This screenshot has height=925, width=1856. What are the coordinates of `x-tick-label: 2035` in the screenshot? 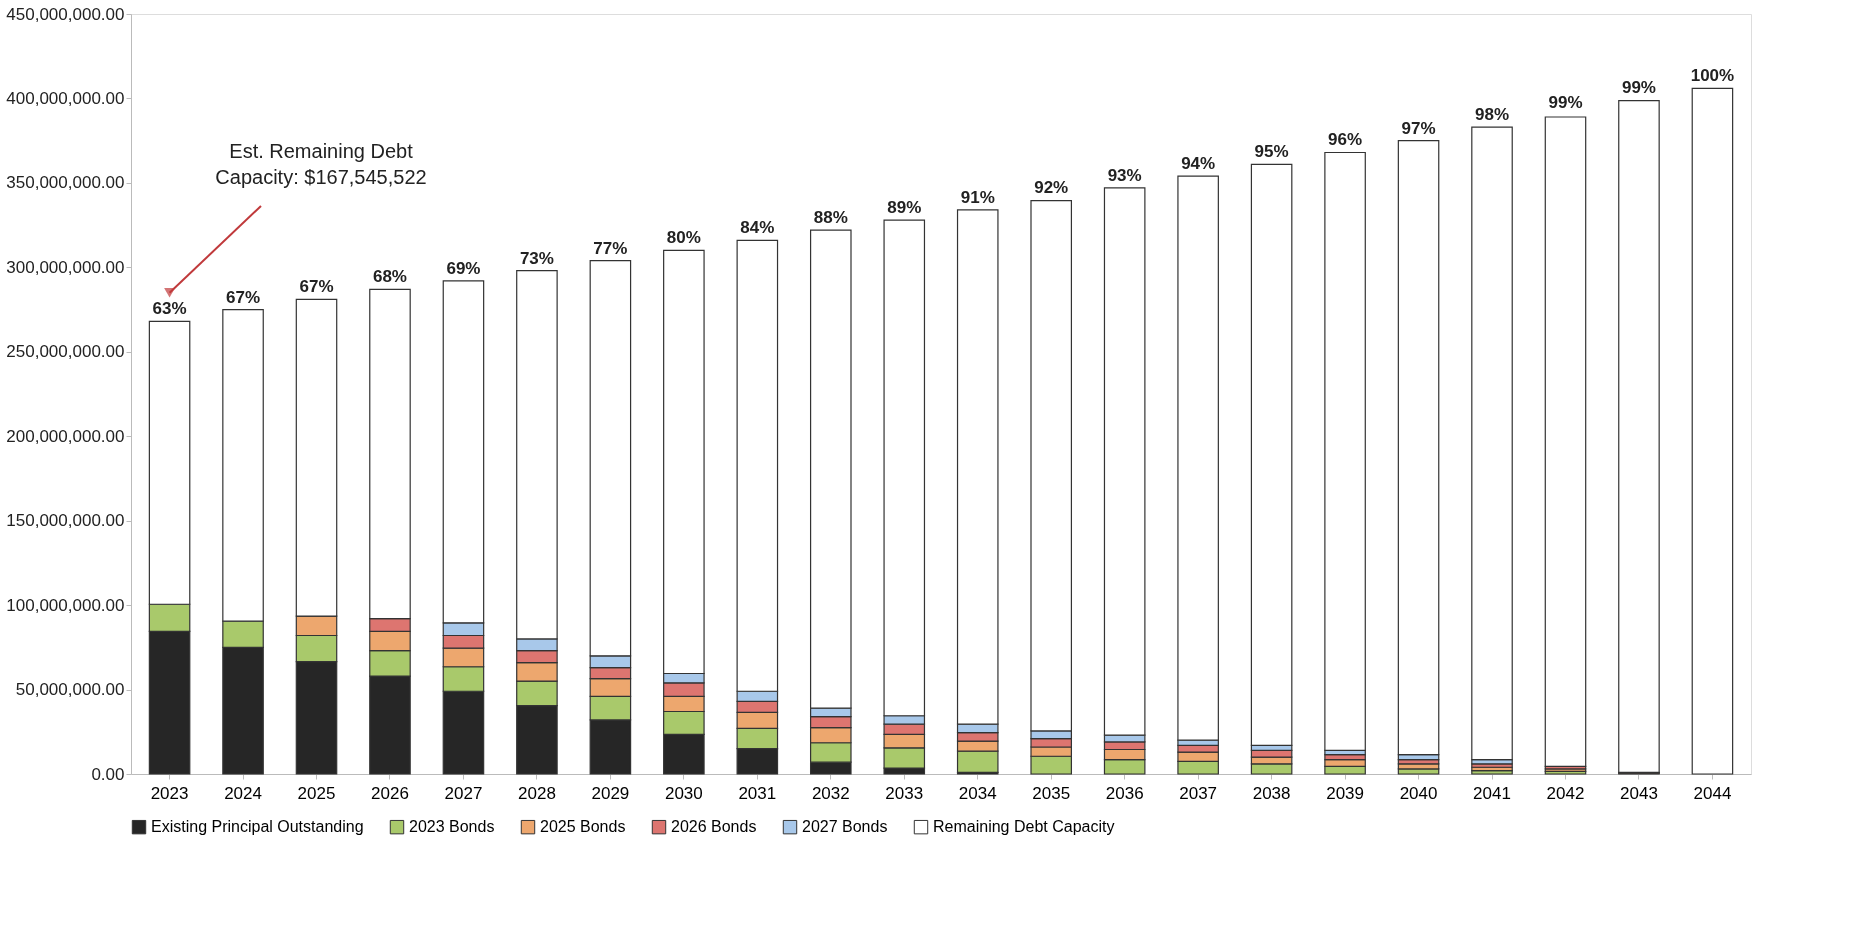 It's located at (1051, 793).